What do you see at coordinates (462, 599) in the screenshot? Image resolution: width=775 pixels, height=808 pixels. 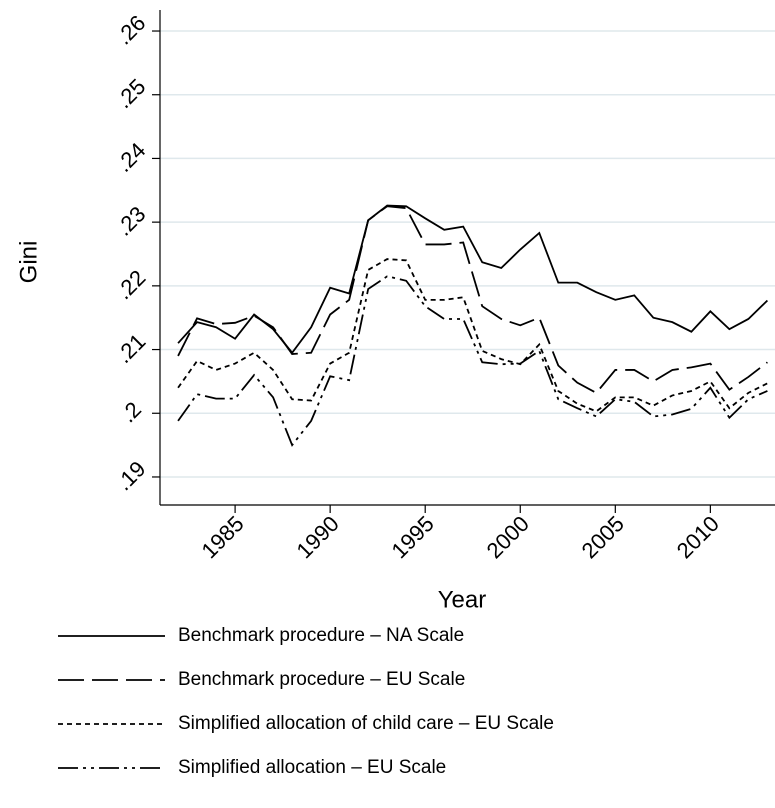 I see `x-axis-title: Year` at bounding box center [462, 599].